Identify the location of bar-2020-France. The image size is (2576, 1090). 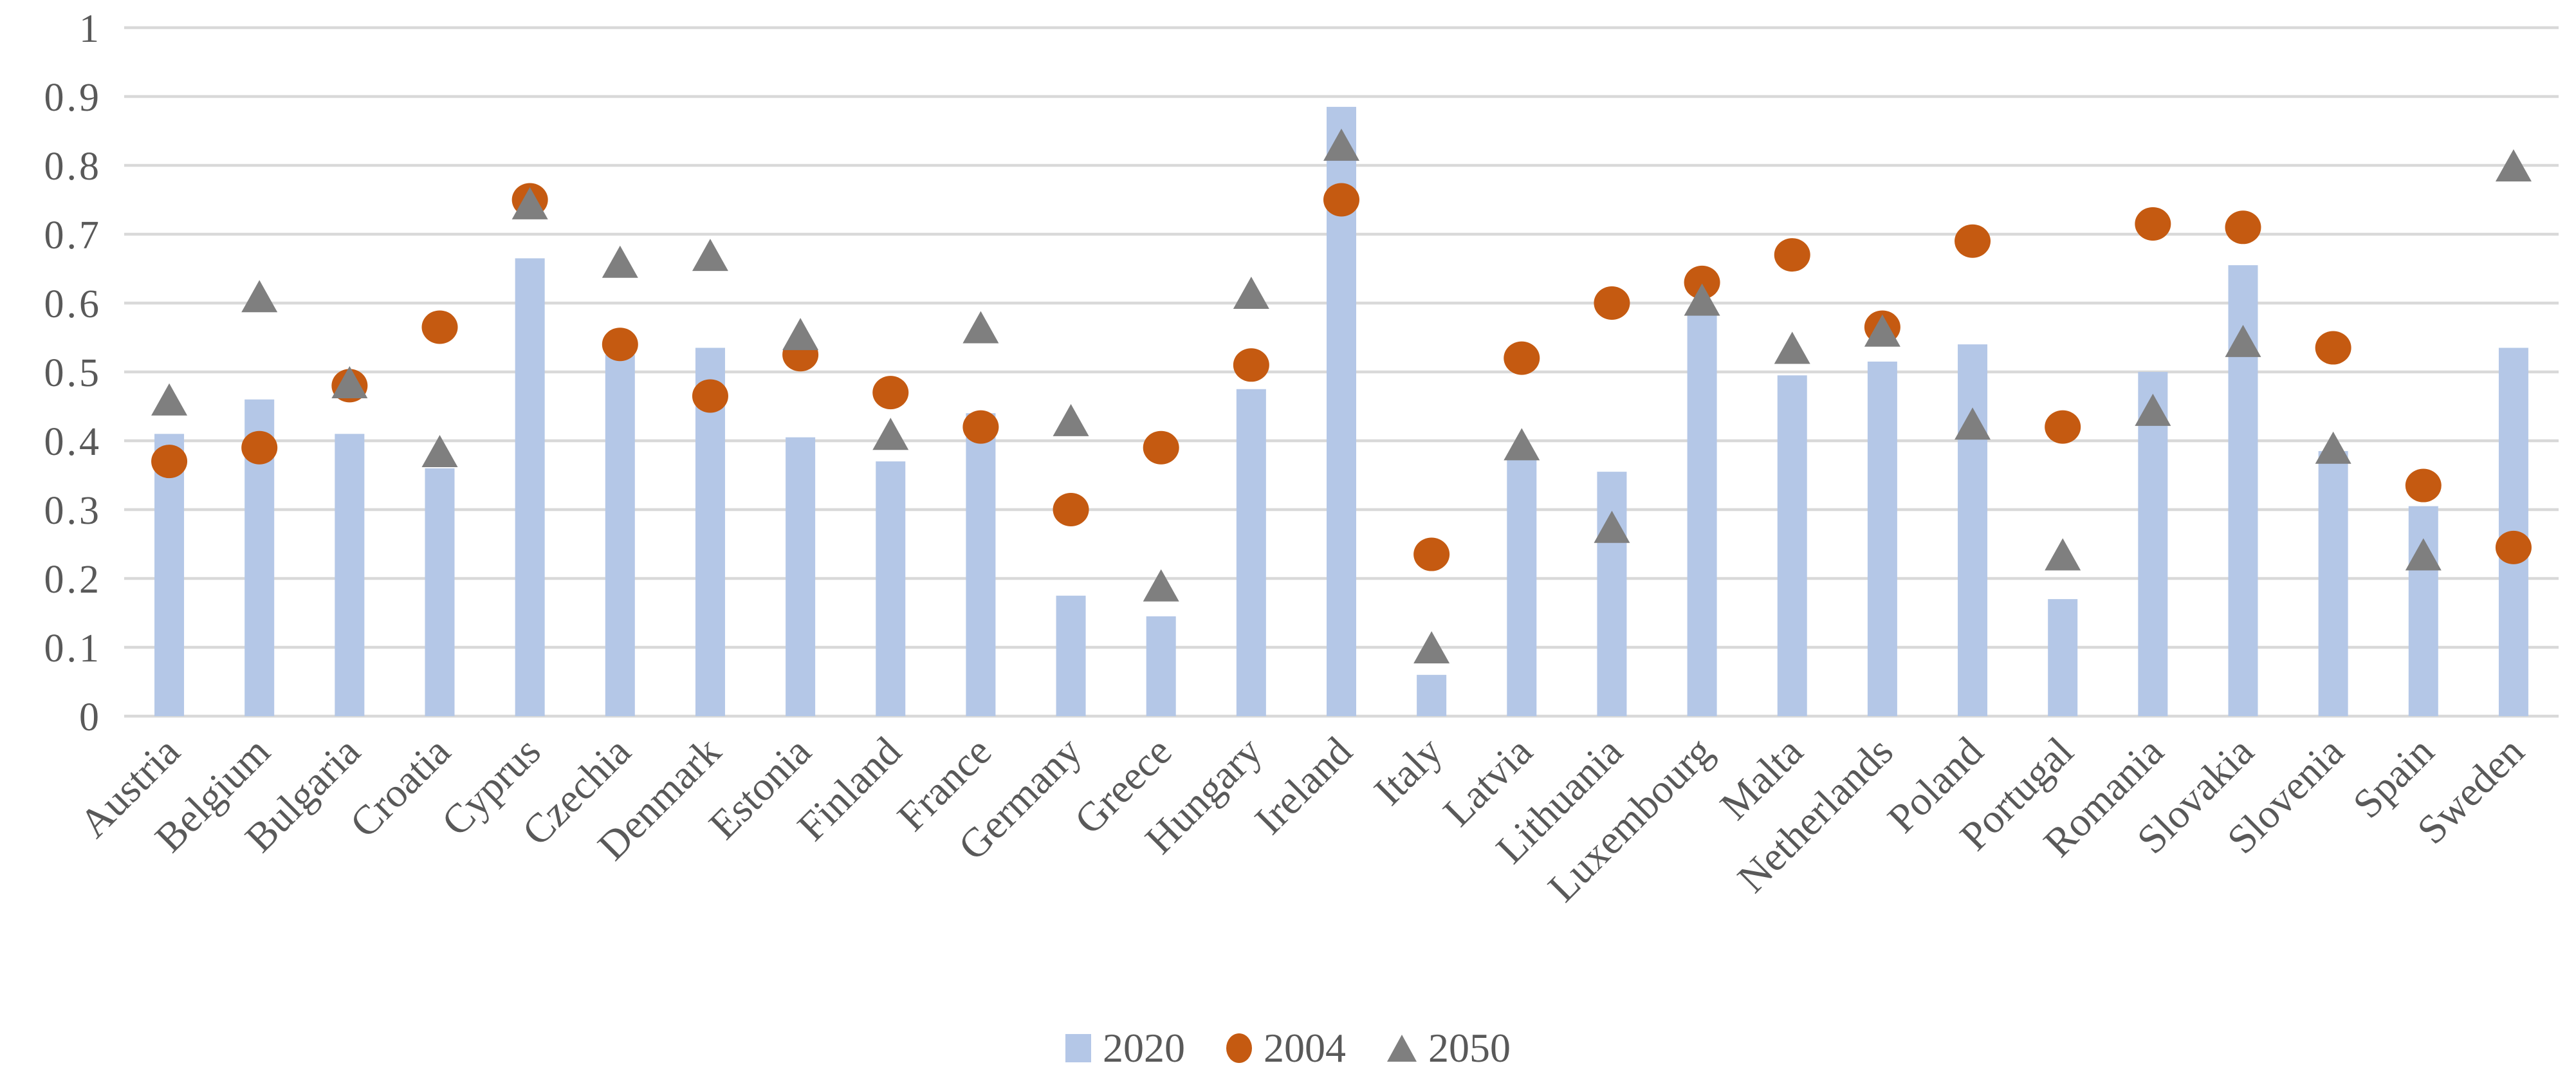
(981, 564).